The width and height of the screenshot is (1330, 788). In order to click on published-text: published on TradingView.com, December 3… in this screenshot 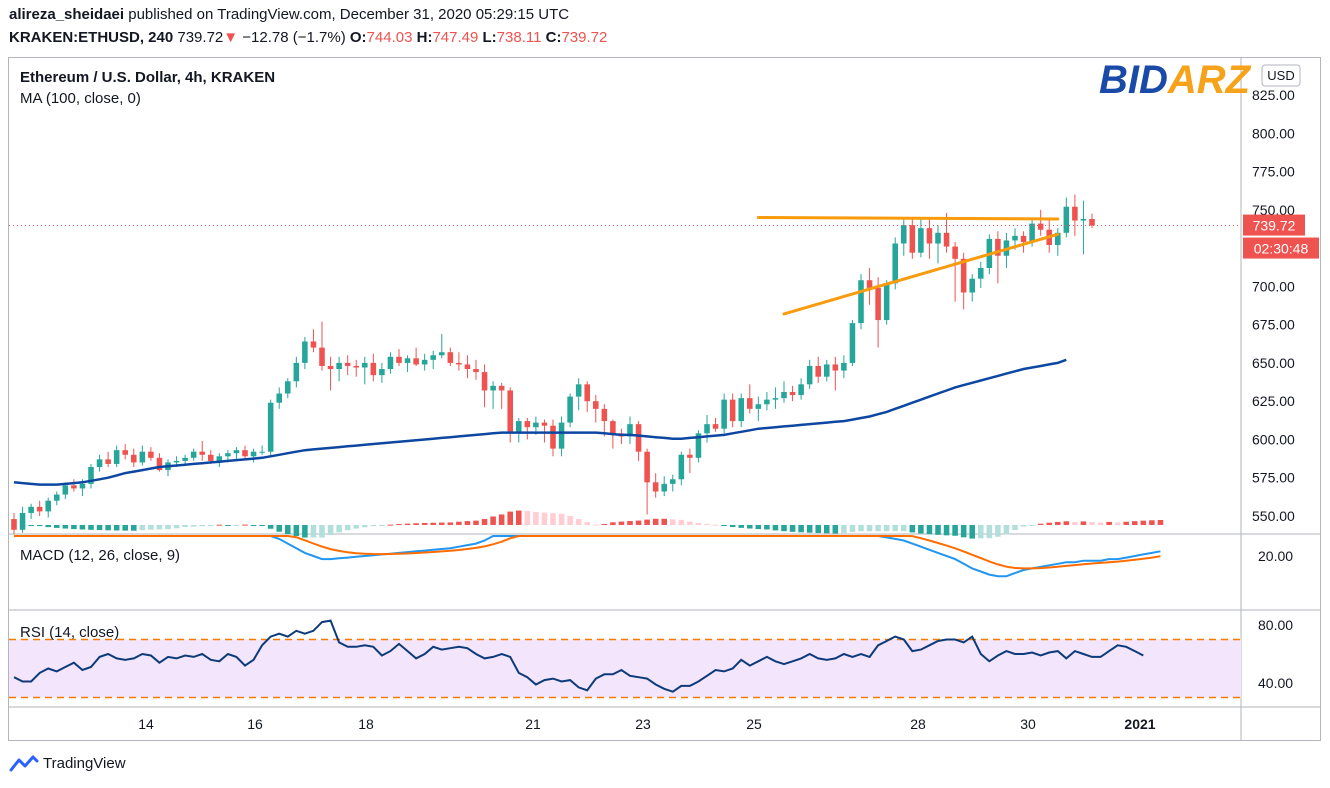, I will do `click(349, 14)`.